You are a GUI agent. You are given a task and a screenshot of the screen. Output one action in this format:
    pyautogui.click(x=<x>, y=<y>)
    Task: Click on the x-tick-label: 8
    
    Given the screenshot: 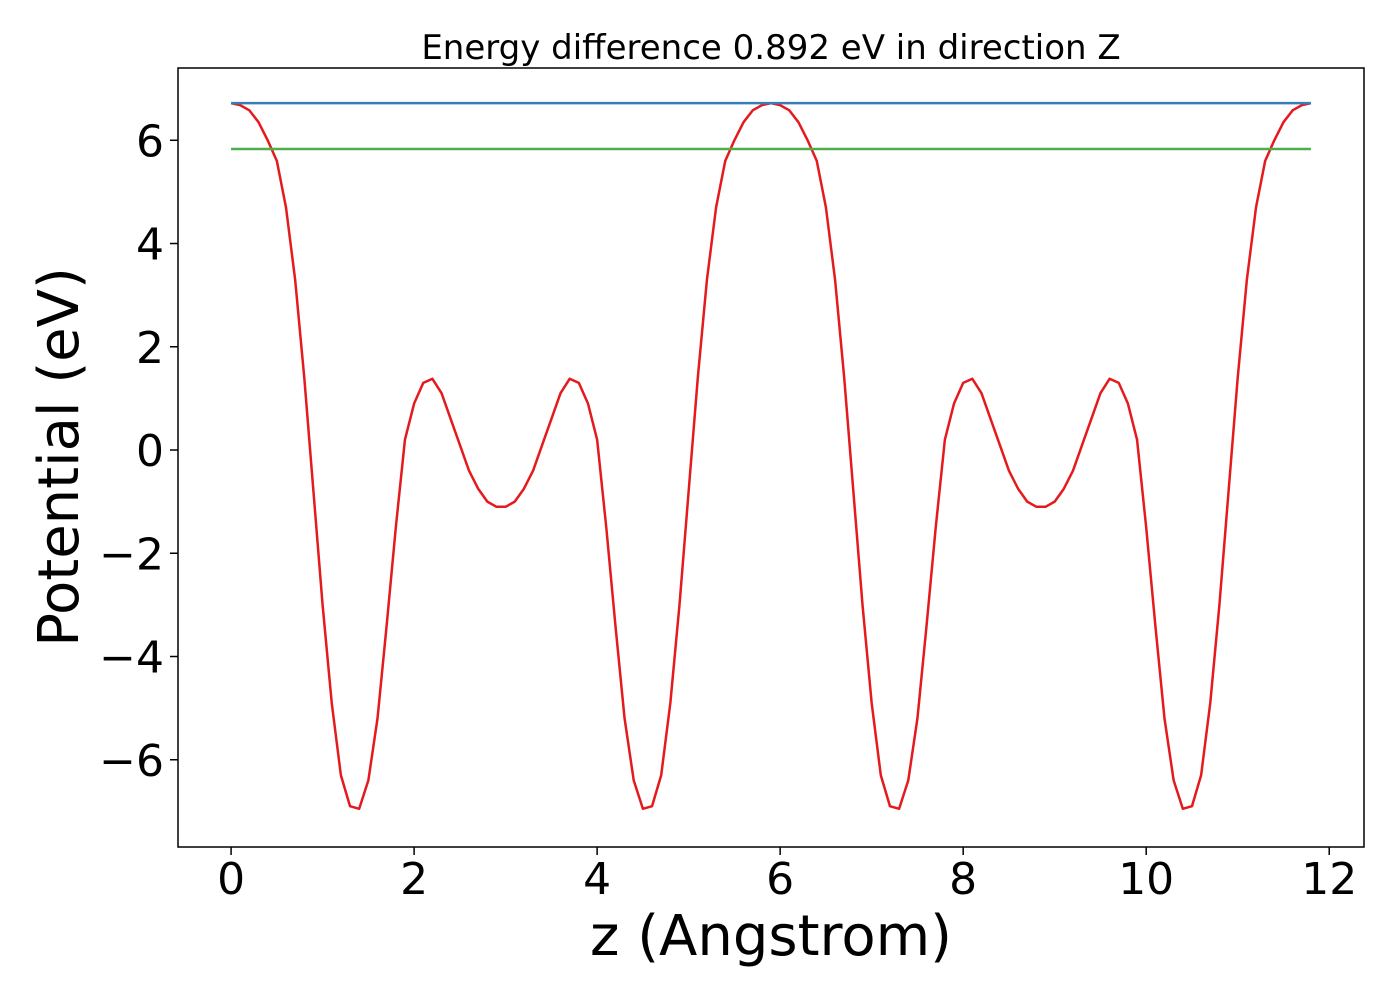 What is the action you would take?
    pyautogui.click(x=963, y=879)
    